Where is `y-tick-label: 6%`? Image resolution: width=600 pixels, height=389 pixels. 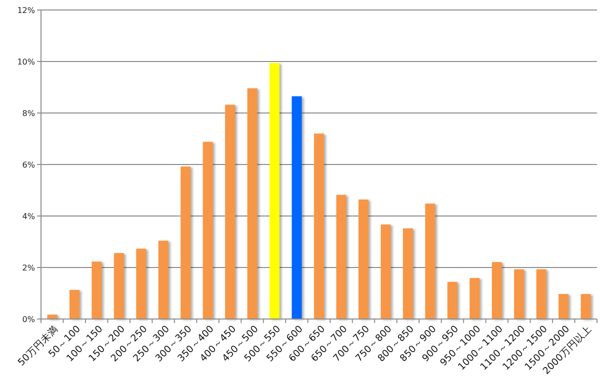 y-tick-label: 6% is located at coordinates (29, 165).